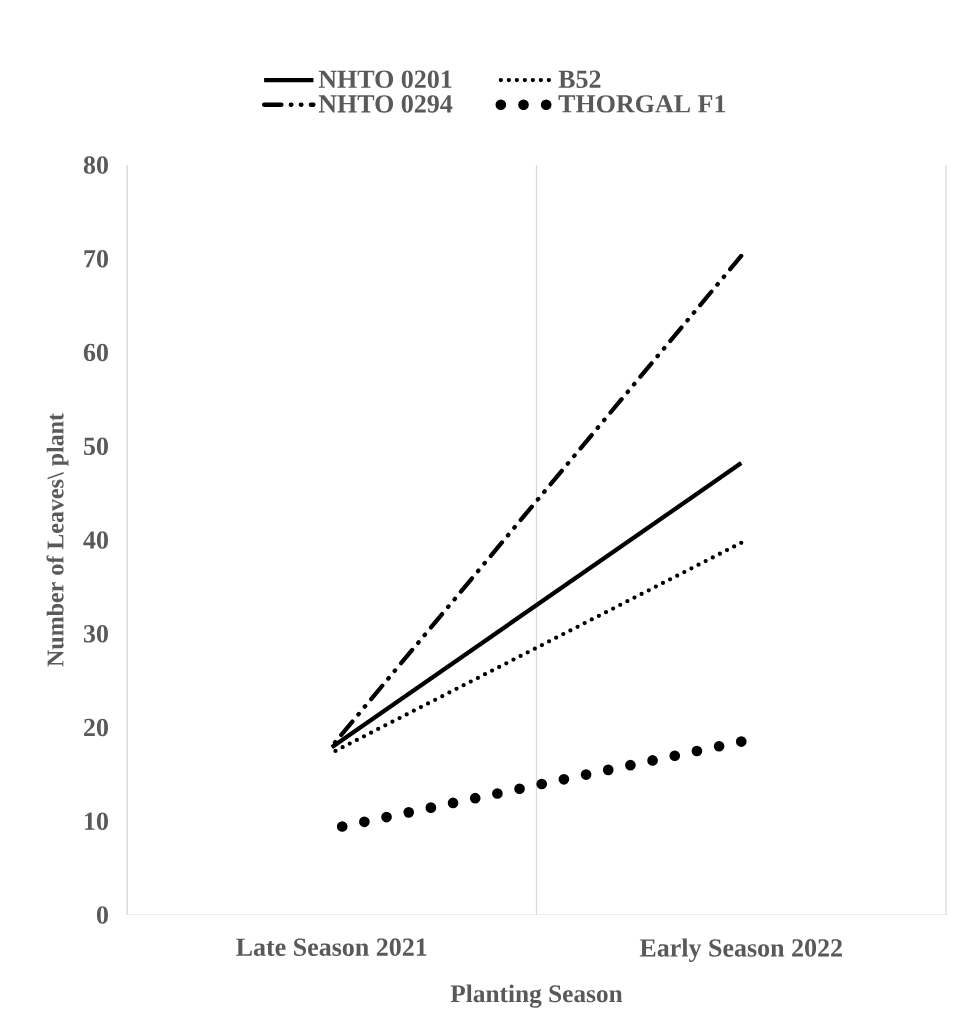  Describe the element at coordinates (95, 352) in the screenshot. I see `y-tick-label: 60` at that location.